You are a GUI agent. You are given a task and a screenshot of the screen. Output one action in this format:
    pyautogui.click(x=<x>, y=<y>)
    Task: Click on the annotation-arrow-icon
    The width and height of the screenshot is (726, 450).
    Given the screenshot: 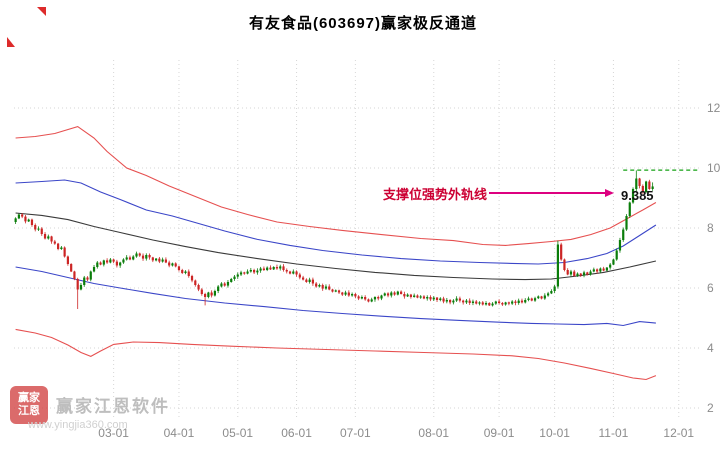 What is the action you would take?
    pyautogui.click(x=610, y=193)
    